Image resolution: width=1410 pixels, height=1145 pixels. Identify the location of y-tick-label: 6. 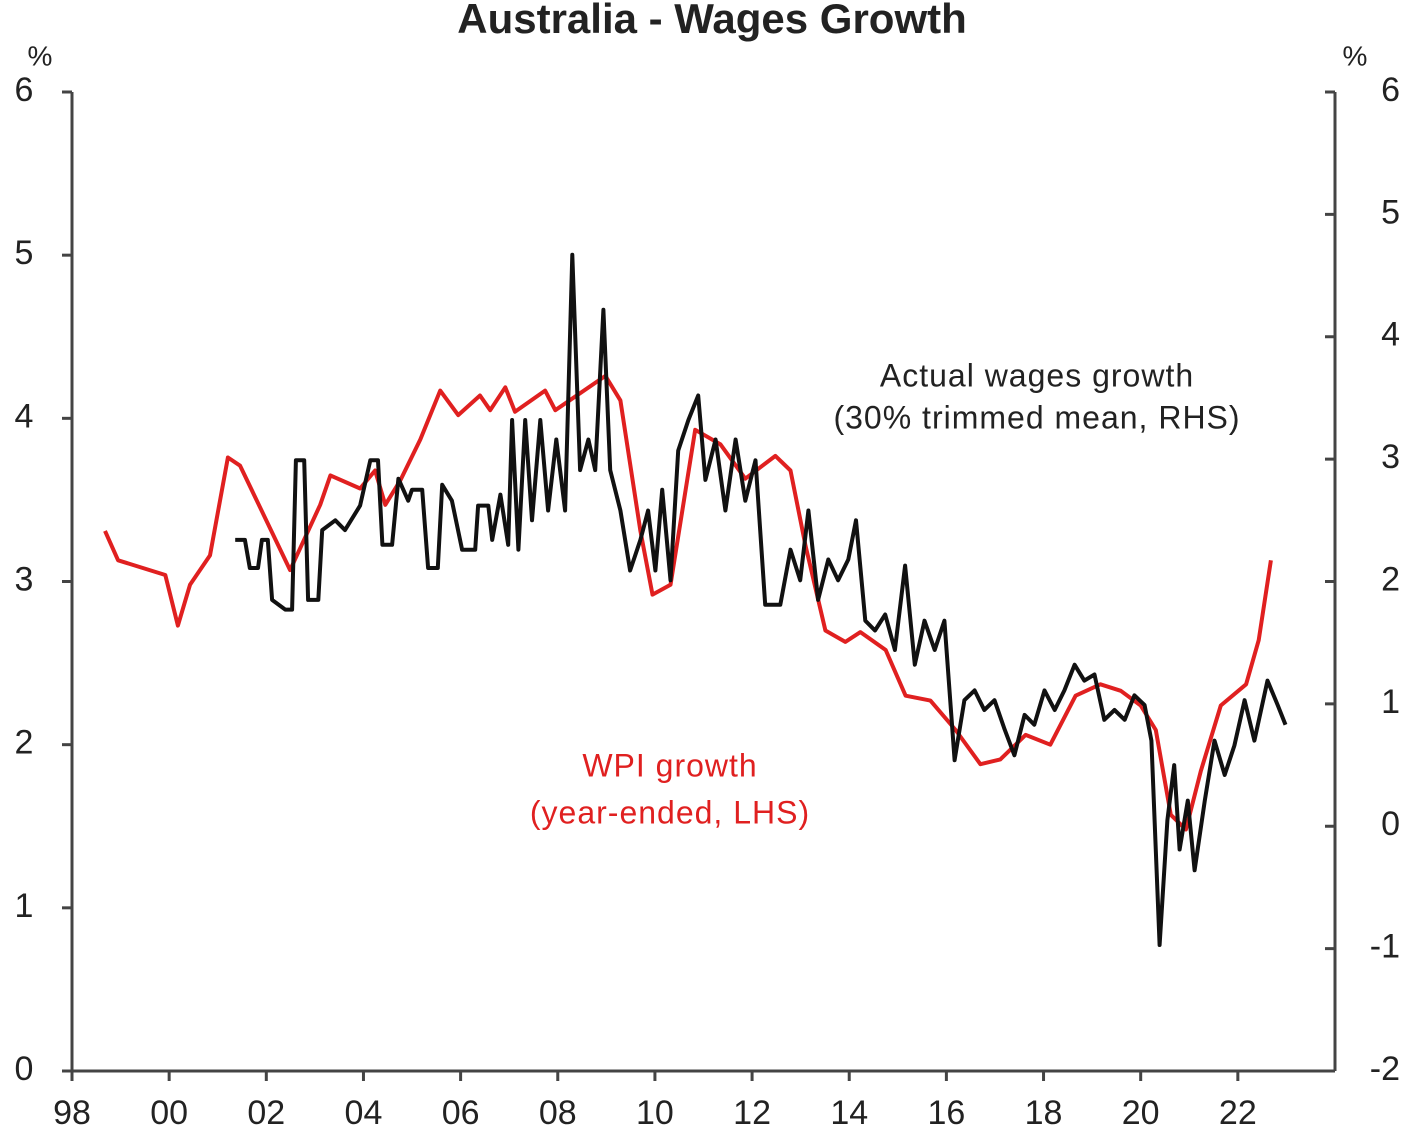
(24, 90).